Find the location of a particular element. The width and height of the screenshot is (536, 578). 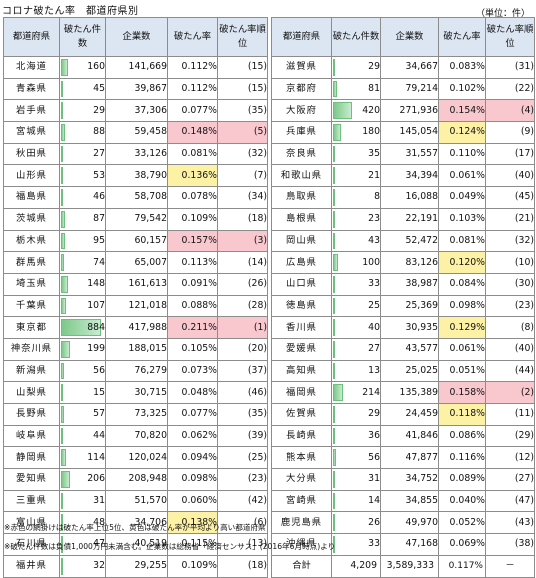

pref-cell: 静岡県 is located at coordinates (31, 458).